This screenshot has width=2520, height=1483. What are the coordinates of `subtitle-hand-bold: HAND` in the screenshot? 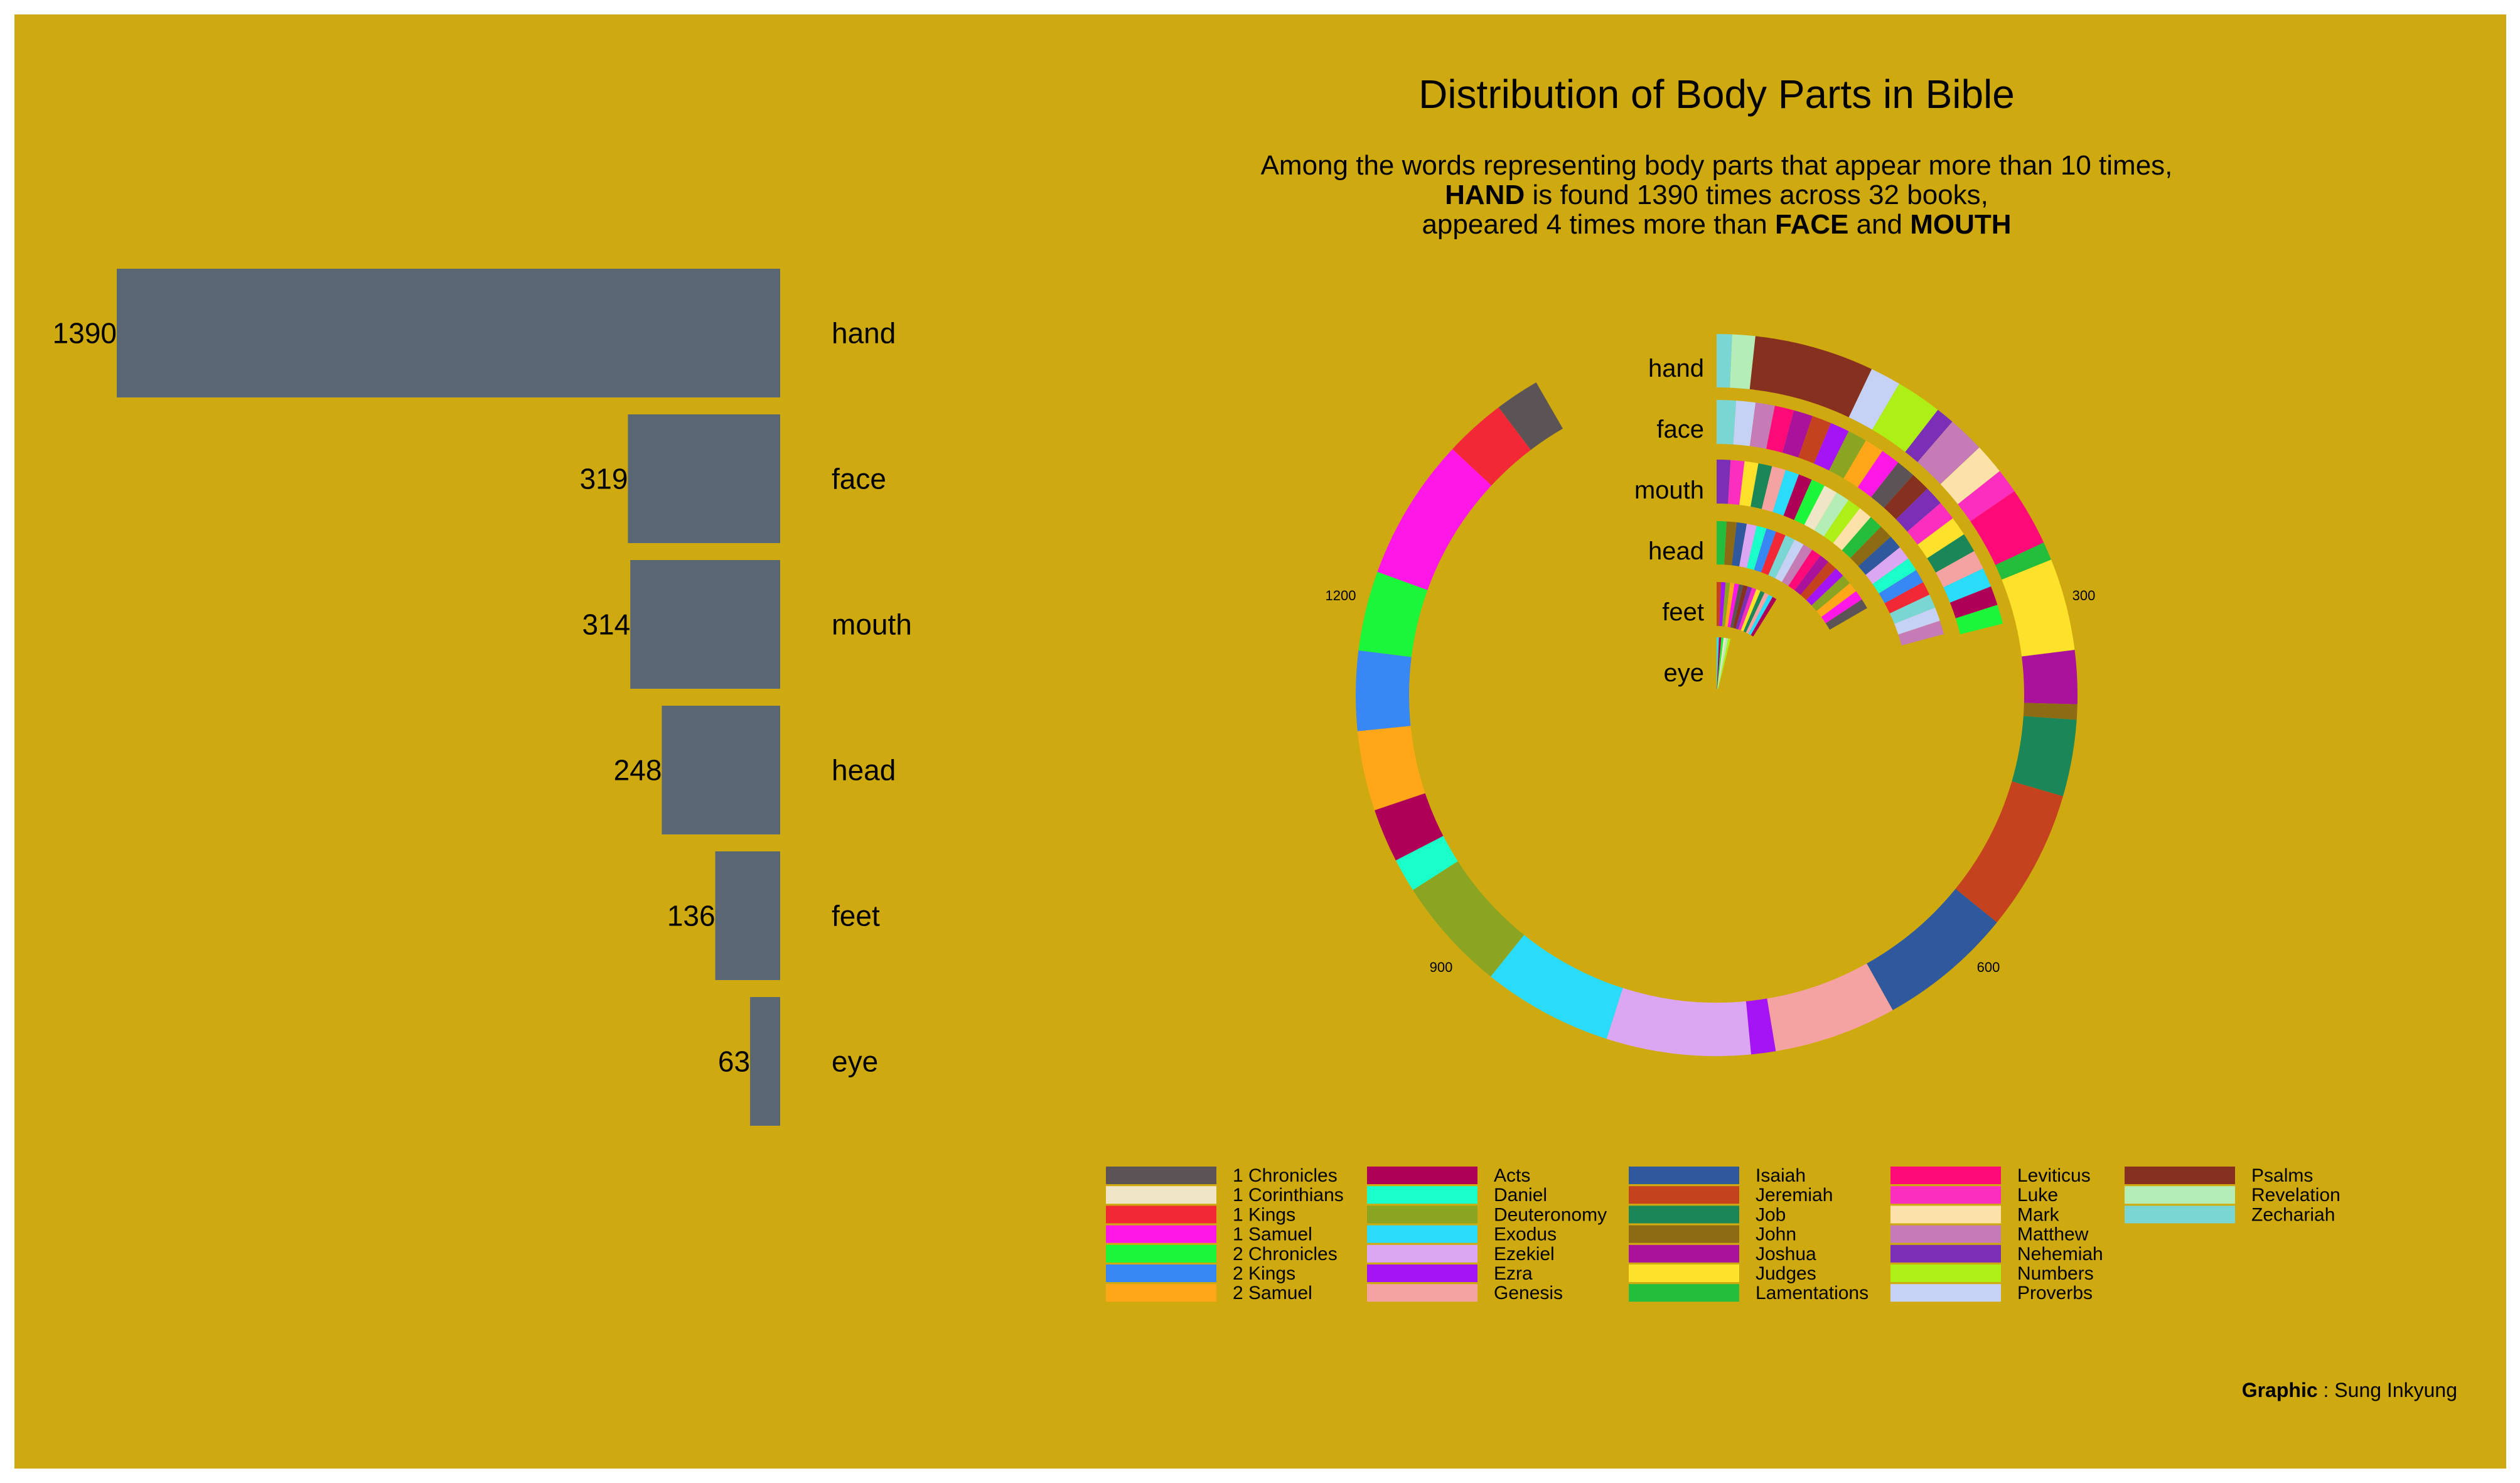 It's located at (1485, 195).